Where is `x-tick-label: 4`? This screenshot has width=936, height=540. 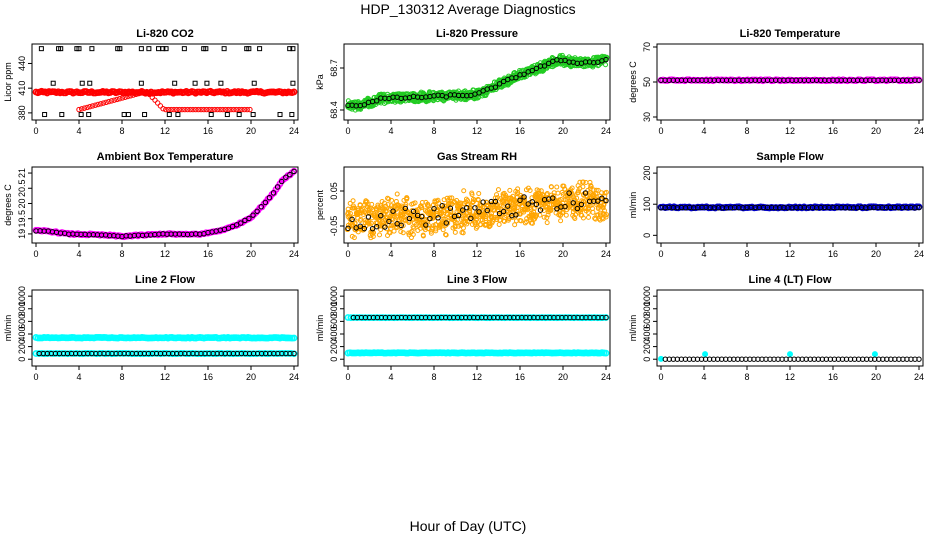 x-tick-label: 4 is located at coordinates (703, 131).